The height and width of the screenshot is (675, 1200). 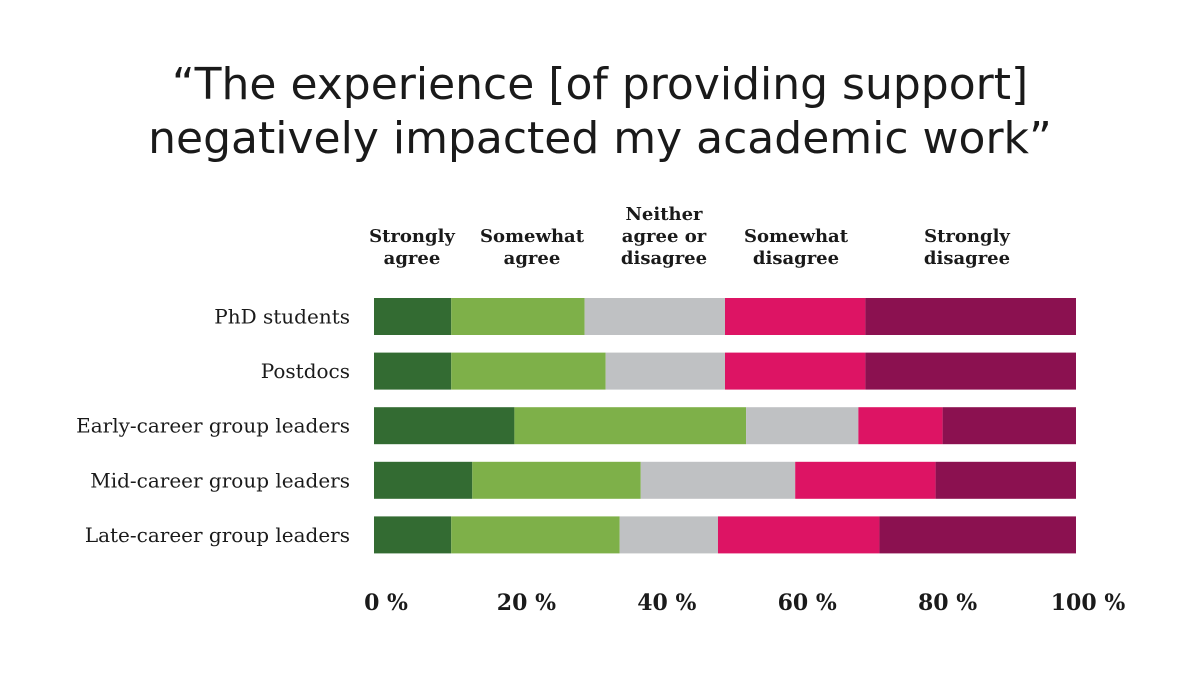 What do you see at coordinates (967, 247) in the screenshot?
I see `legend-label-5: Strongly disagree` at bounding box center [967, 247].